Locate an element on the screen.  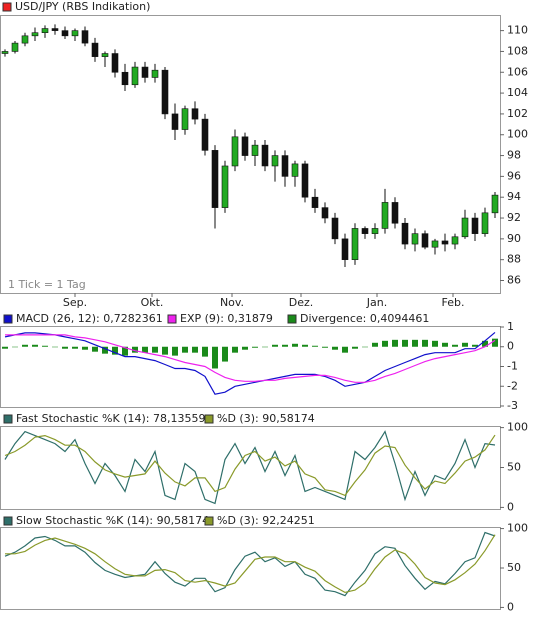
y-tick-label: 102 is located at coordinates (517, 113).